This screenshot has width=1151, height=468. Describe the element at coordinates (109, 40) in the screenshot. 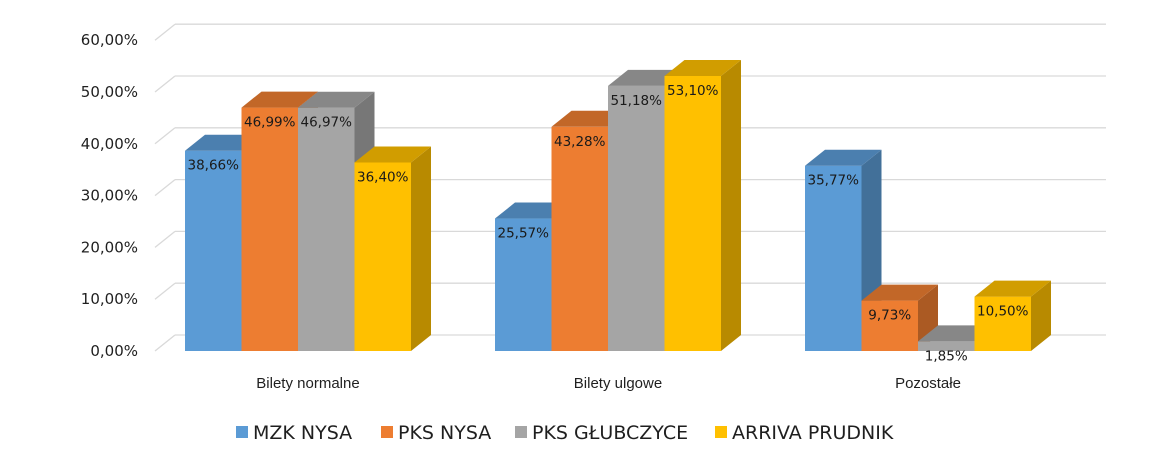

I see `y-tick-label: 60,00%` at that location.